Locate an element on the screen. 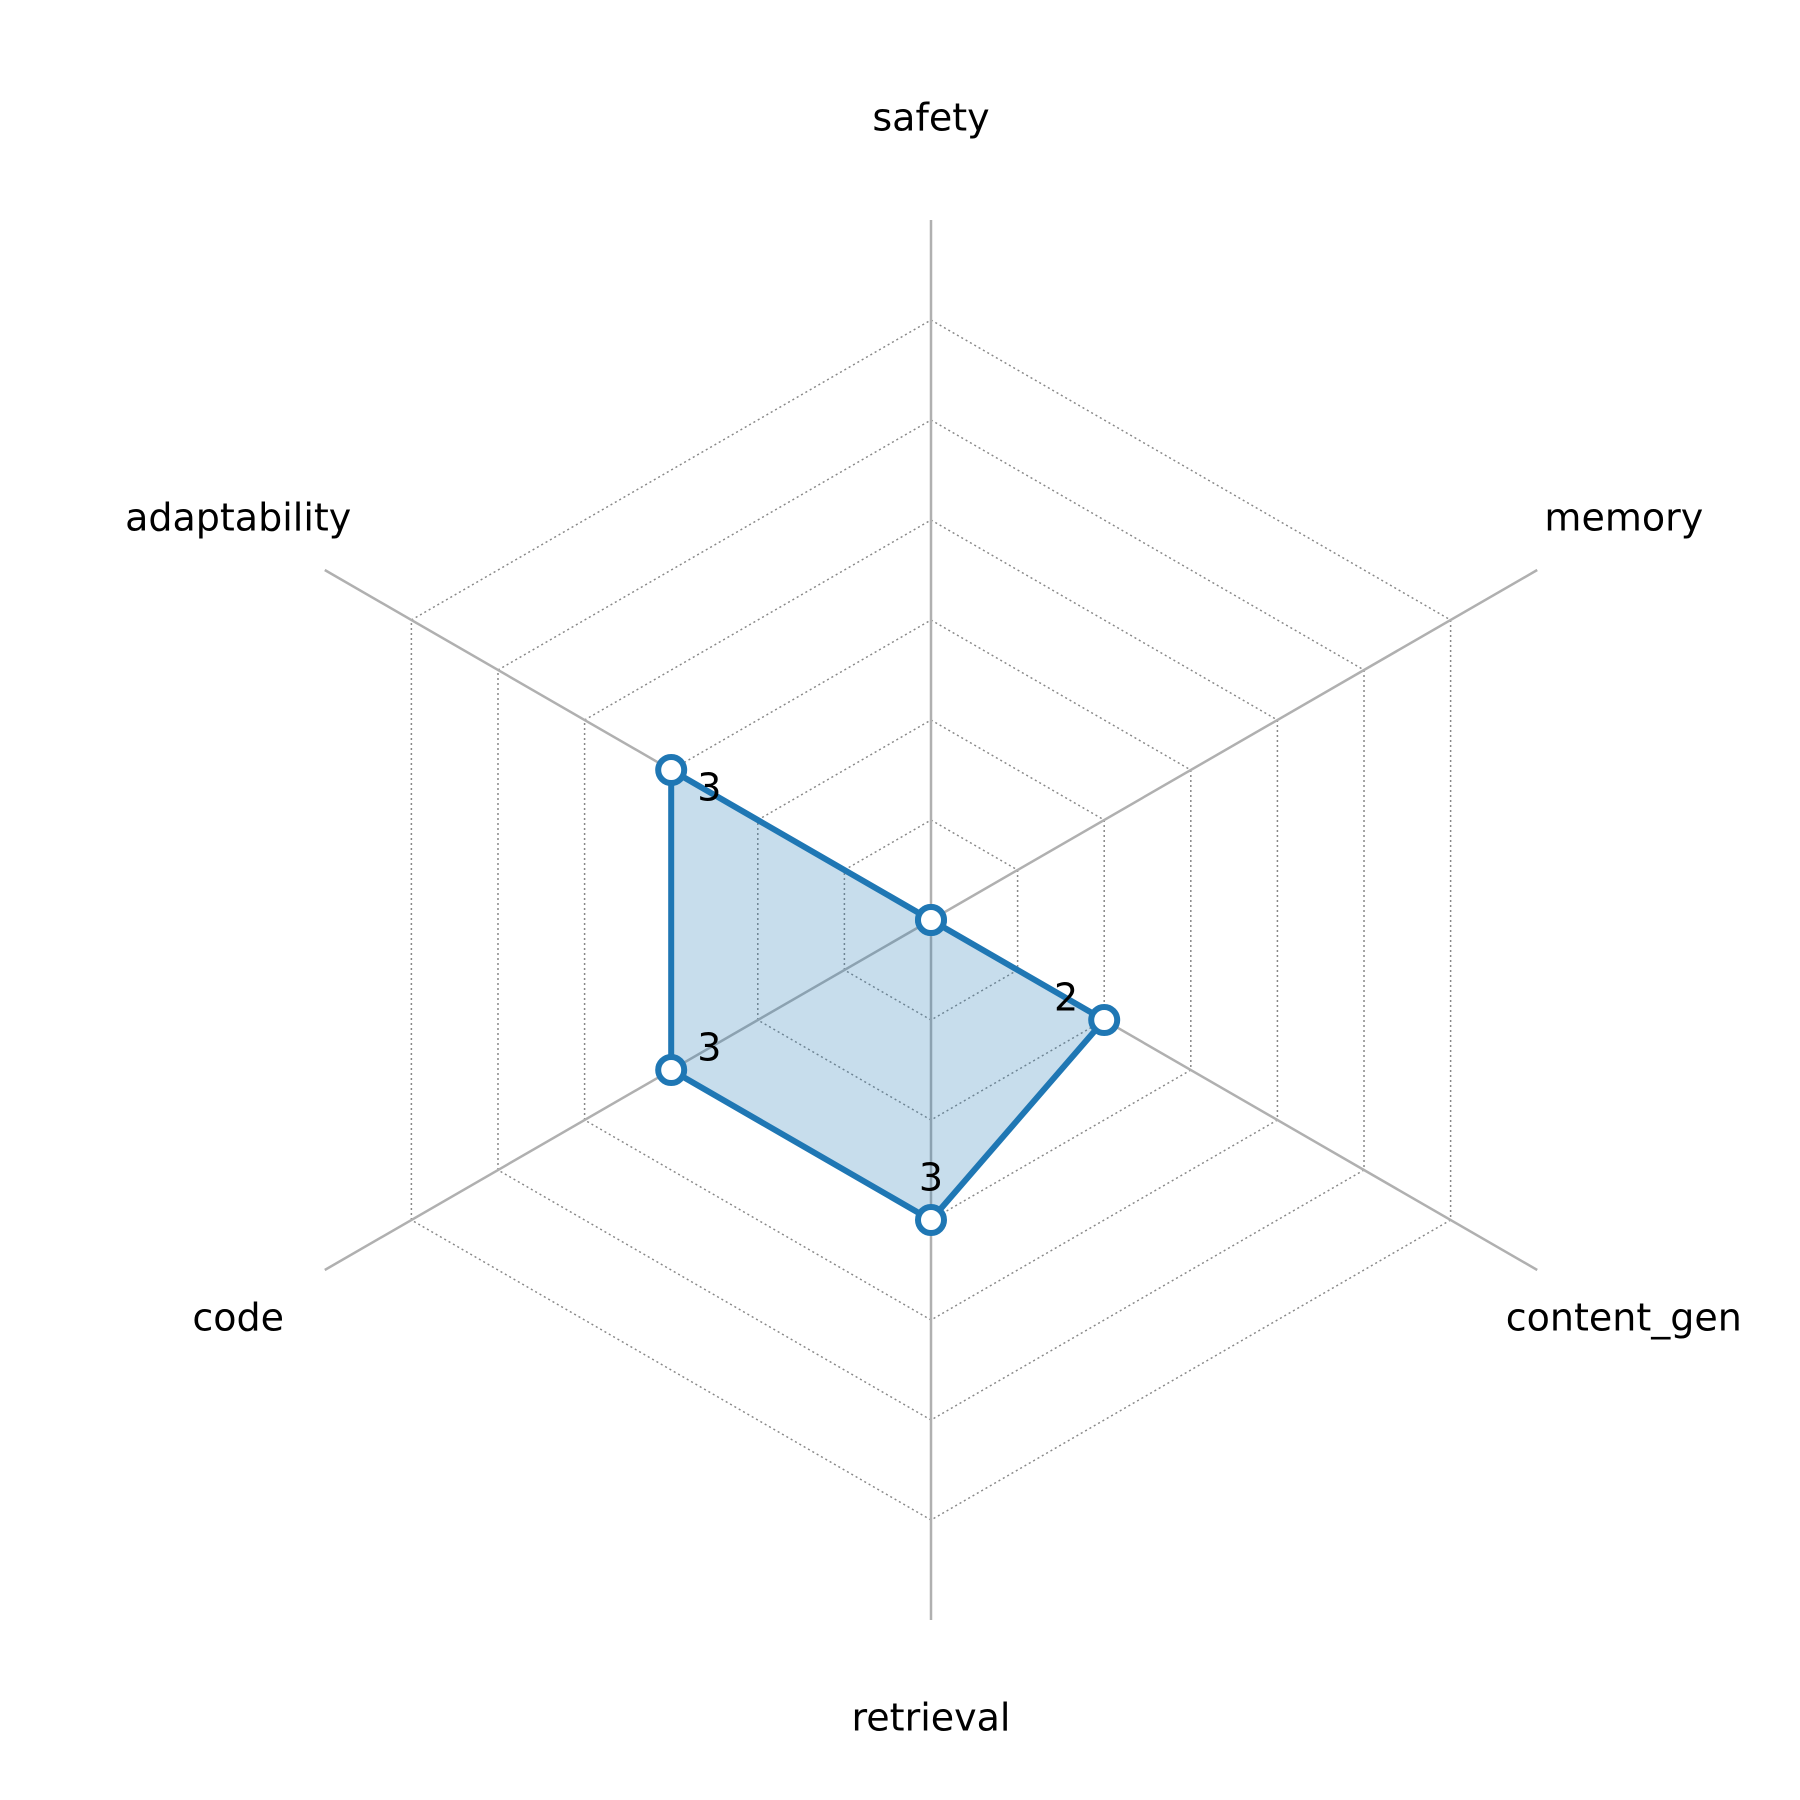 Image resolution: width=1800 pixels, height=1800 pixels. axis-label: safety is located at coordinates (930, 118).